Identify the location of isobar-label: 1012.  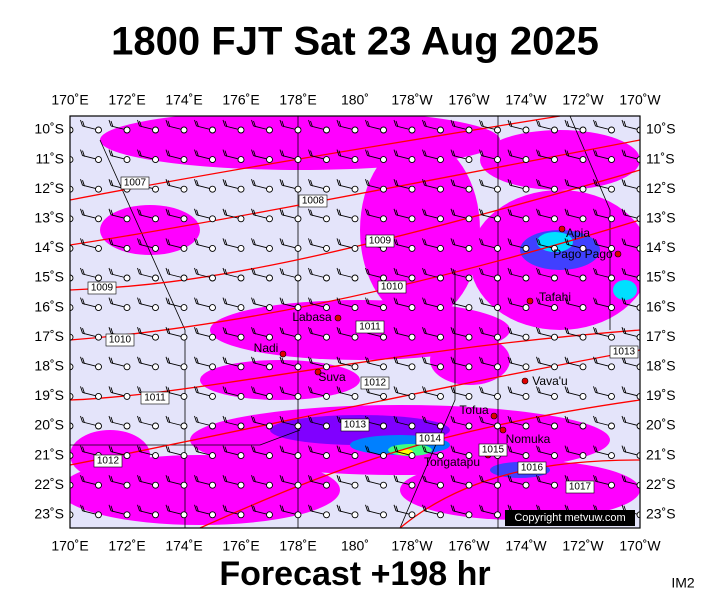
(108, 461).